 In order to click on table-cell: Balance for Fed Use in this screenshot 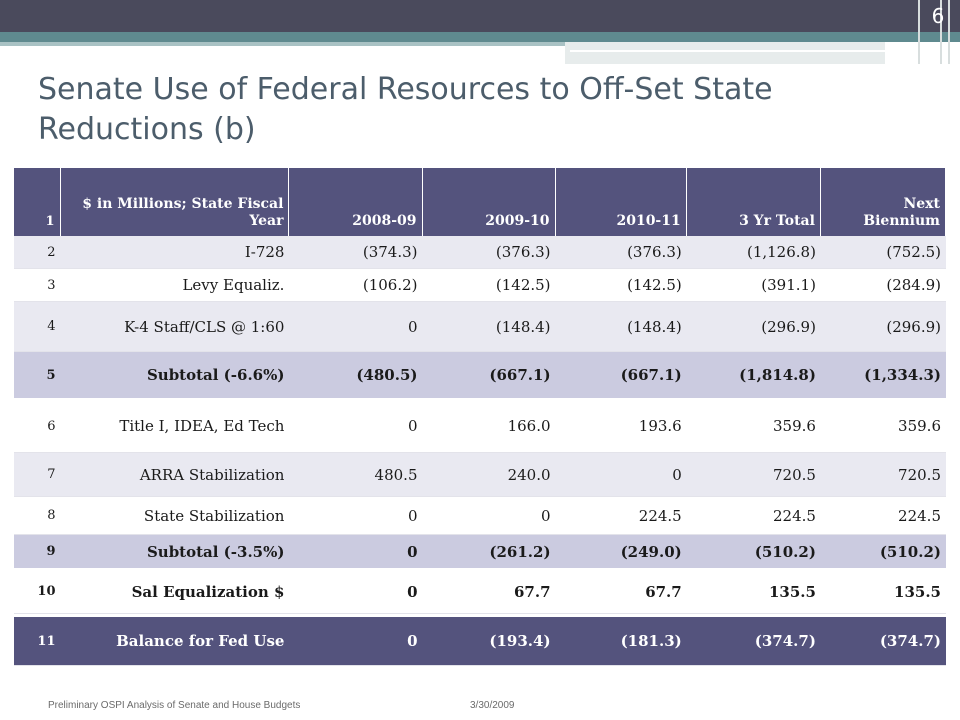, I will do `click(175, 640)`.